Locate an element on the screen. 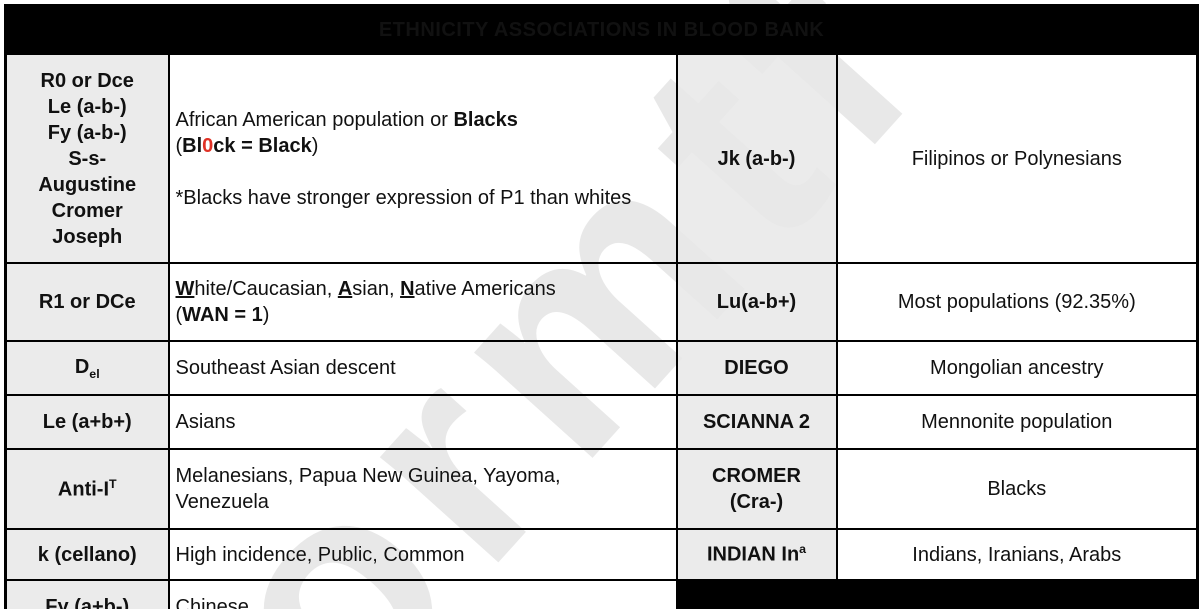 The width and height of the screenshot is (1200, 609). ethnicity-desc-cell: High incidence, Public, Common is located at coordinates (422, 554).